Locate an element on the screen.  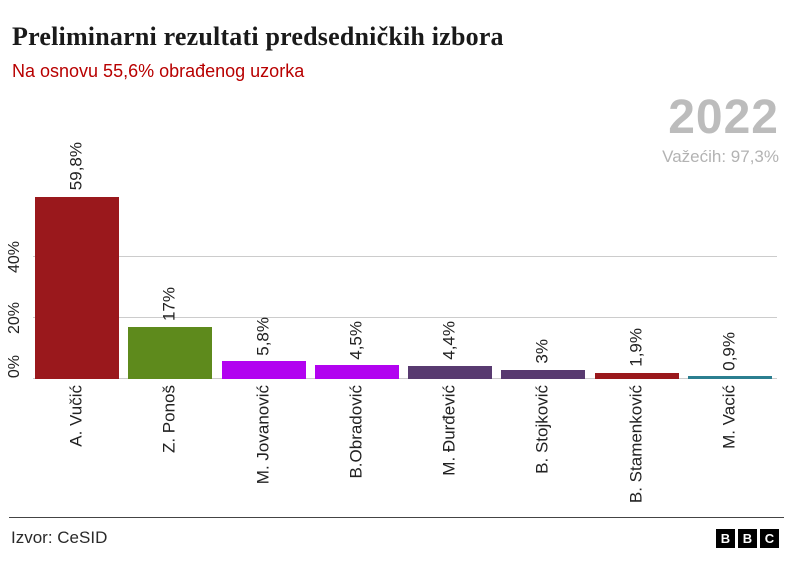
bar-value-label: 0,9% is located at coordinates (729, 351).